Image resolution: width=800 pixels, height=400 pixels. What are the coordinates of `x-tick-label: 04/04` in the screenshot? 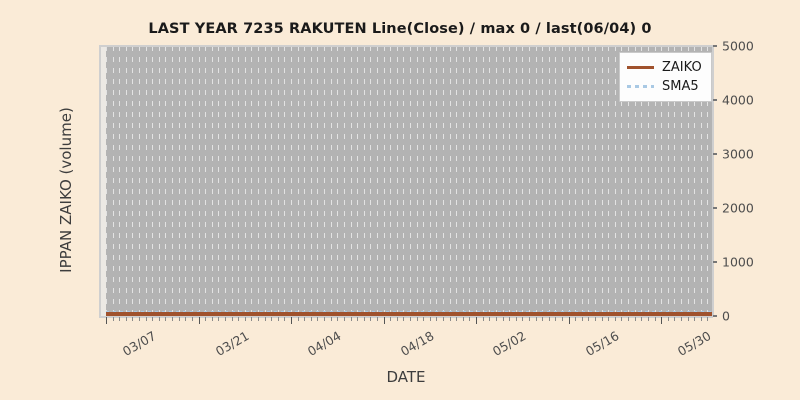 It's located at (324, 344).